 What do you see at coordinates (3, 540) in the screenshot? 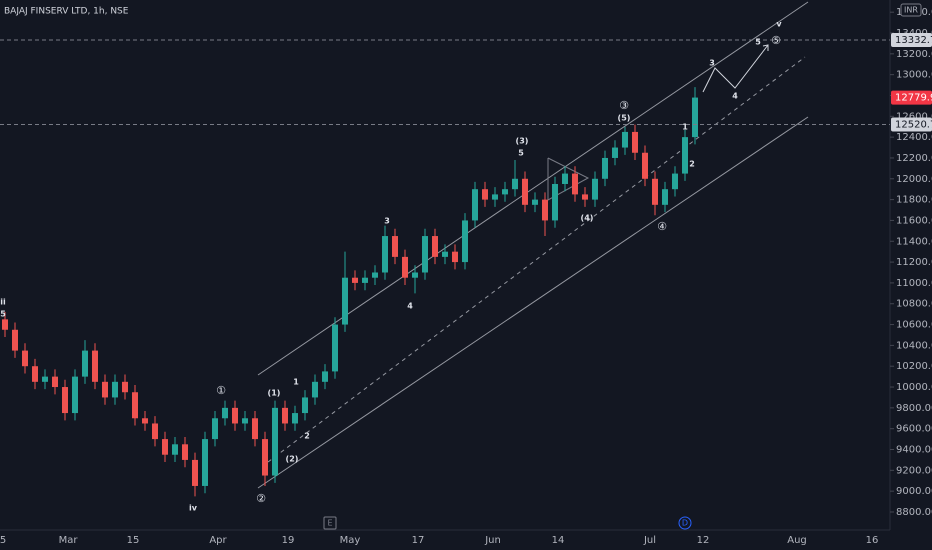
I see `x-tick-label: 5` at bounding box center [3, 540].